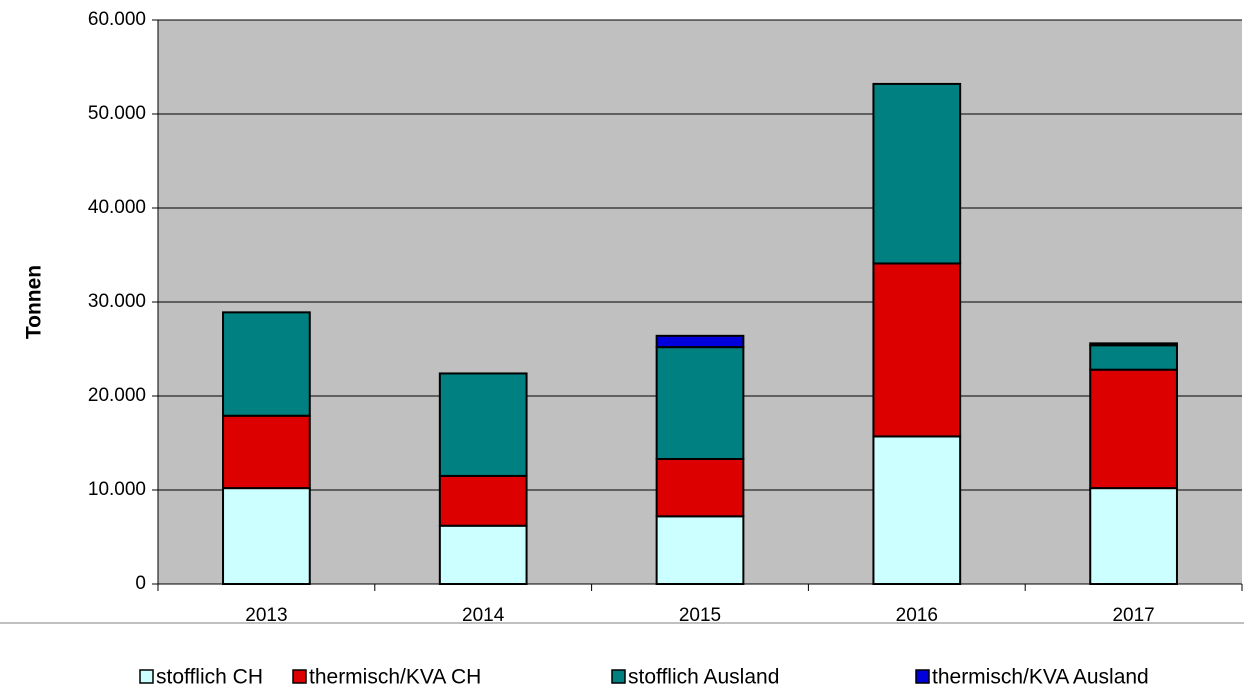  Describe the element at coordinates (117, 19) in the screenshot. I see `y-tick-label: 60.000` at that location.